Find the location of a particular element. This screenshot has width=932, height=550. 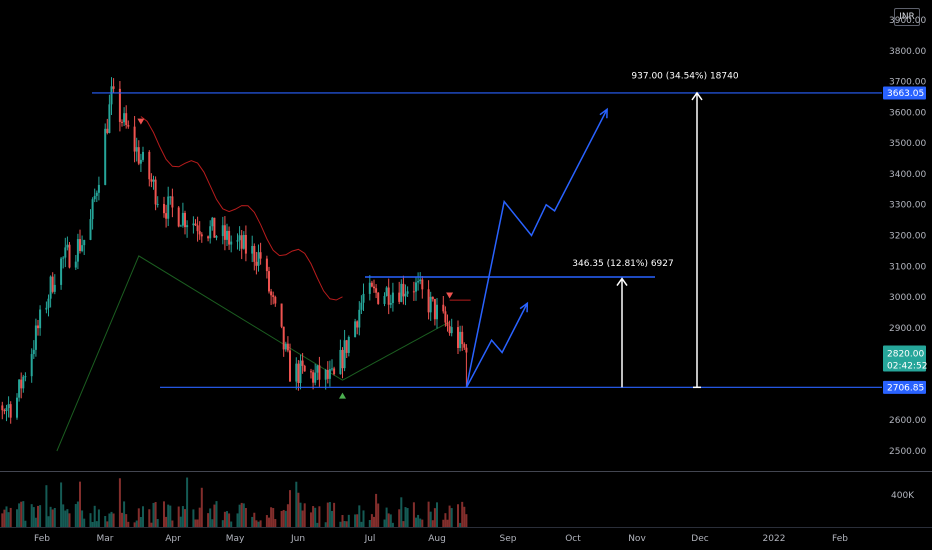

projection-path-large is located at coordinates (536, 248).